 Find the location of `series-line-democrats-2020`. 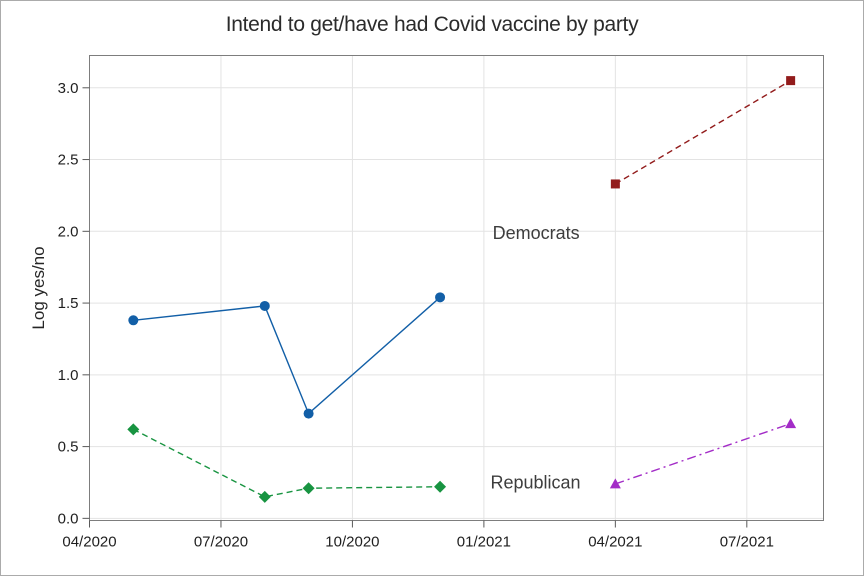

series-line-democrats-2020 is located at coordinates (287, 355).